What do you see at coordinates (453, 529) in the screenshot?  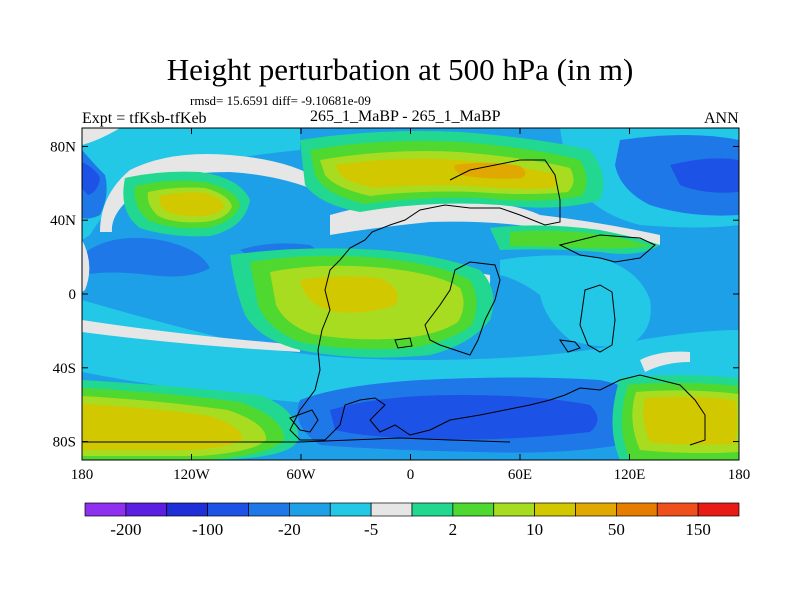 I see `colorbar-label: 2` at bounding box center [453, 529].